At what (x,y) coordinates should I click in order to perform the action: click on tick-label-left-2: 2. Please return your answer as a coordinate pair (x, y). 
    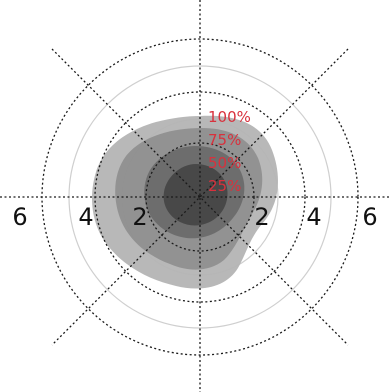
    Looking at the image, I should click on (139, 217).